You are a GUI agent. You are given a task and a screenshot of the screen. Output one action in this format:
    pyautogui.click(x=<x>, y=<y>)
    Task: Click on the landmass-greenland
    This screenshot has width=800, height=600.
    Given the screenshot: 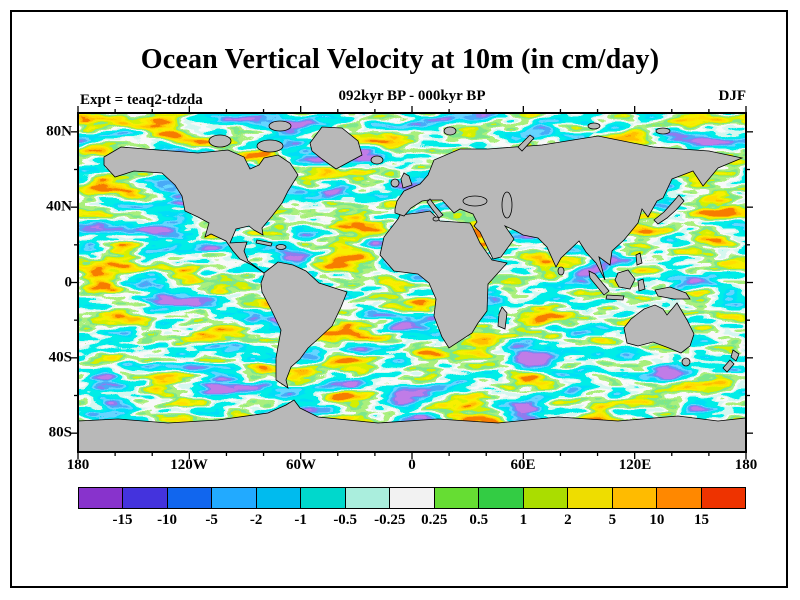 What is the action you would take?
    pyautogui.click(x=336, y=148)
    